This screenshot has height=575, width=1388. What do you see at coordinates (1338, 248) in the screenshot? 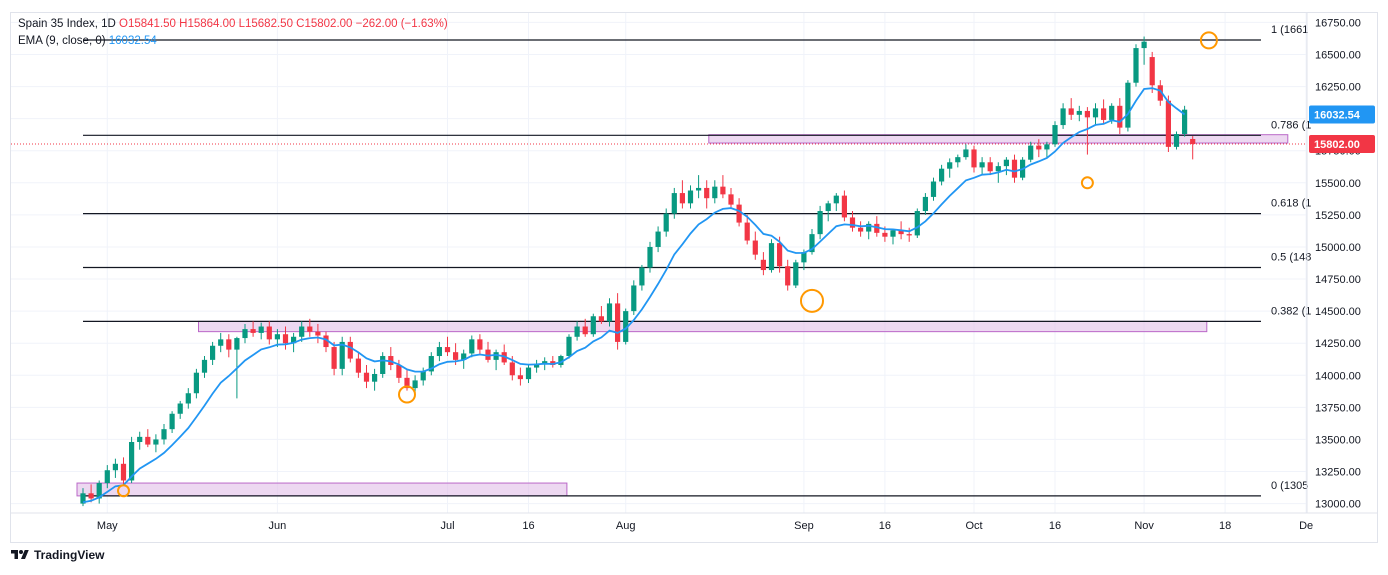
I see `y-tick-label-8: 15000.00` at bounding box center [1338, 248].